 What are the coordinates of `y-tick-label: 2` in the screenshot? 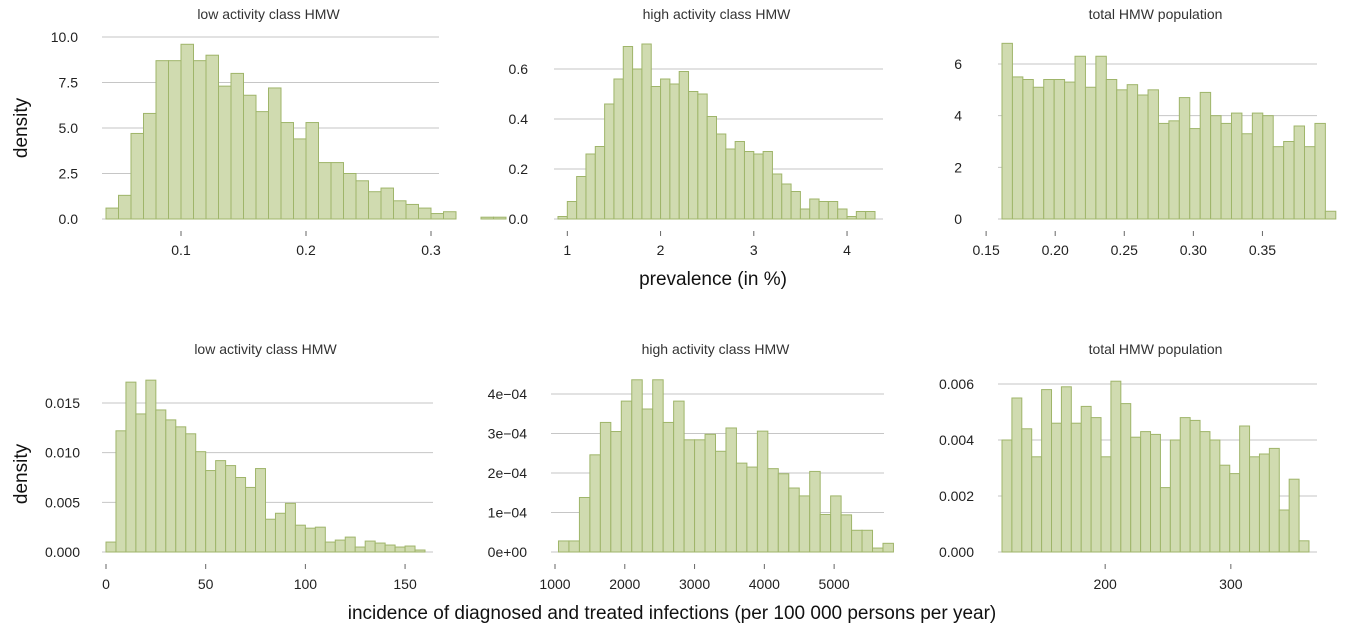 It's located at (958, 167).